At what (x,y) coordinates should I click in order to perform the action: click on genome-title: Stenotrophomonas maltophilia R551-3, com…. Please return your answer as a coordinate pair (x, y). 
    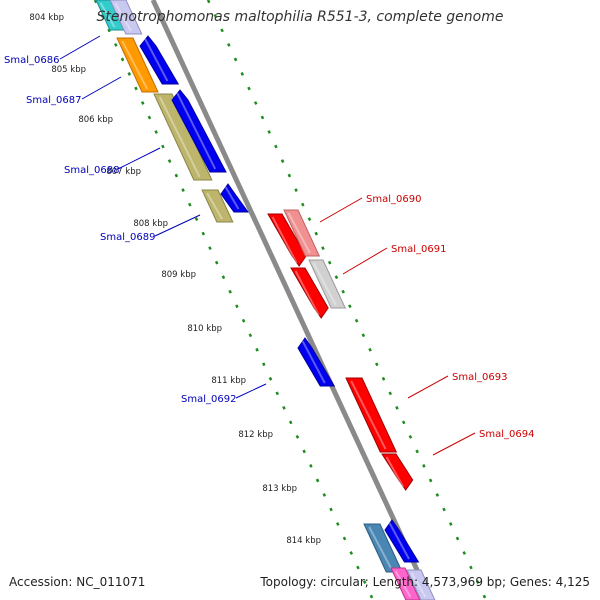
    Looking at the image, I should click on (300, 17).